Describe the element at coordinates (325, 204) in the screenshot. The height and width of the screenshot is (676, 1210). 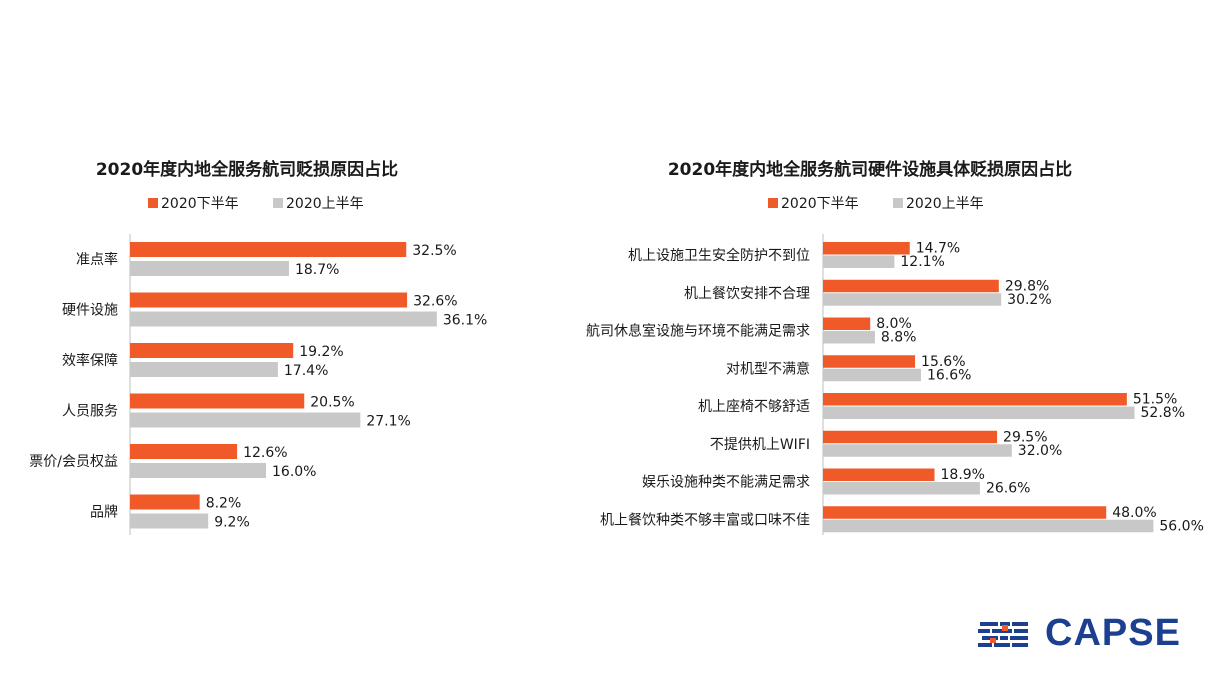
I see `legend-label-0-1: 2020上半年` at that location.